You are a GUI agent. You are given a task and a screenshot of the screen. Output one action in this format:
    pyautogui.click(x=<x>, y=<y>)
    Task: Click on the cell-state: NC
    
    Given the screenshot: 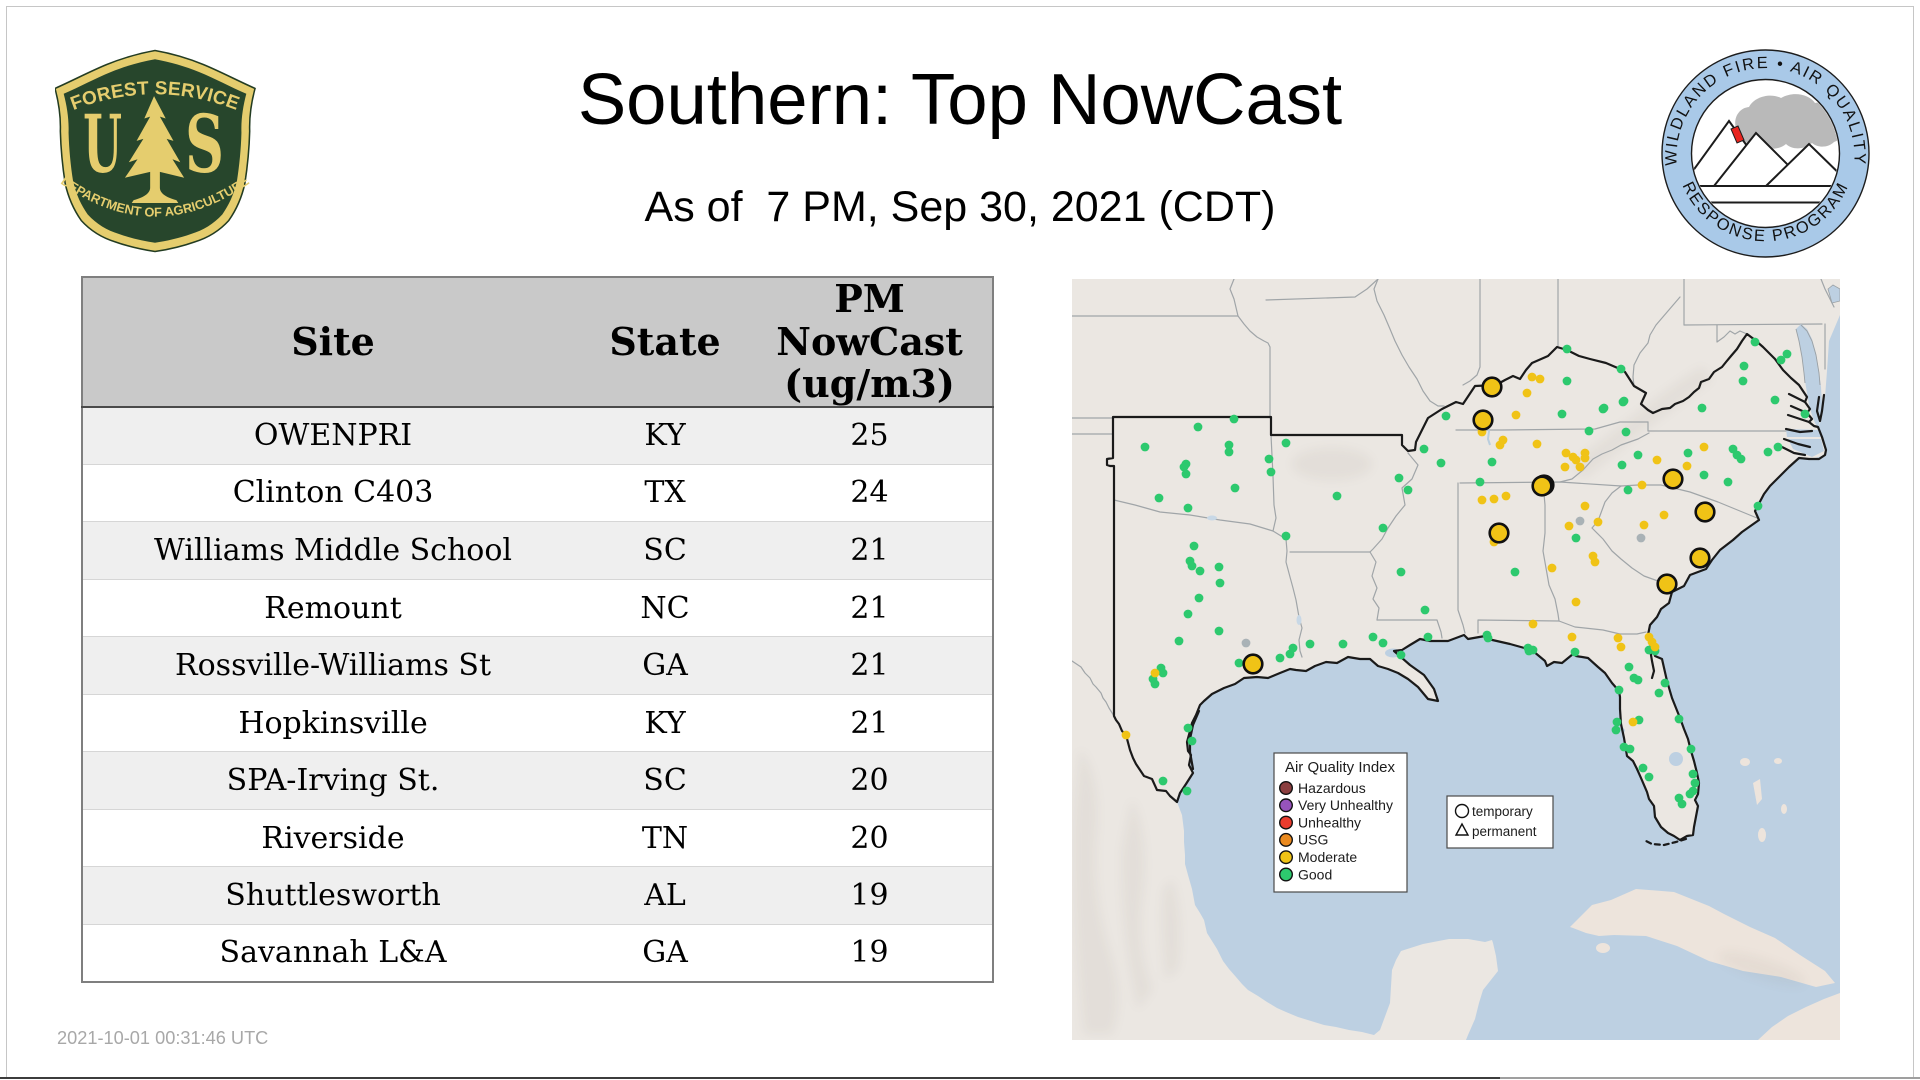 What is the action you would take?
    pyautogui.click(x=665, y=607)
    